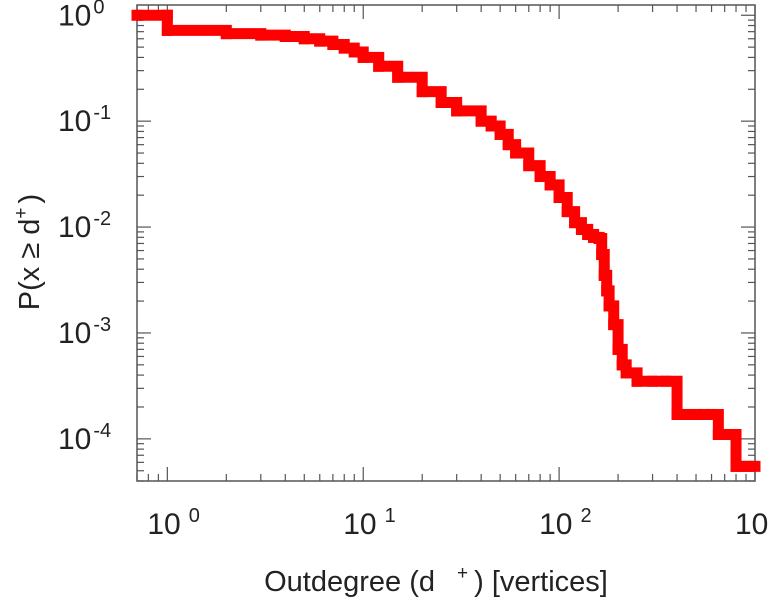  I want to click on x-tick-label: 10 0, so click(173, 523).